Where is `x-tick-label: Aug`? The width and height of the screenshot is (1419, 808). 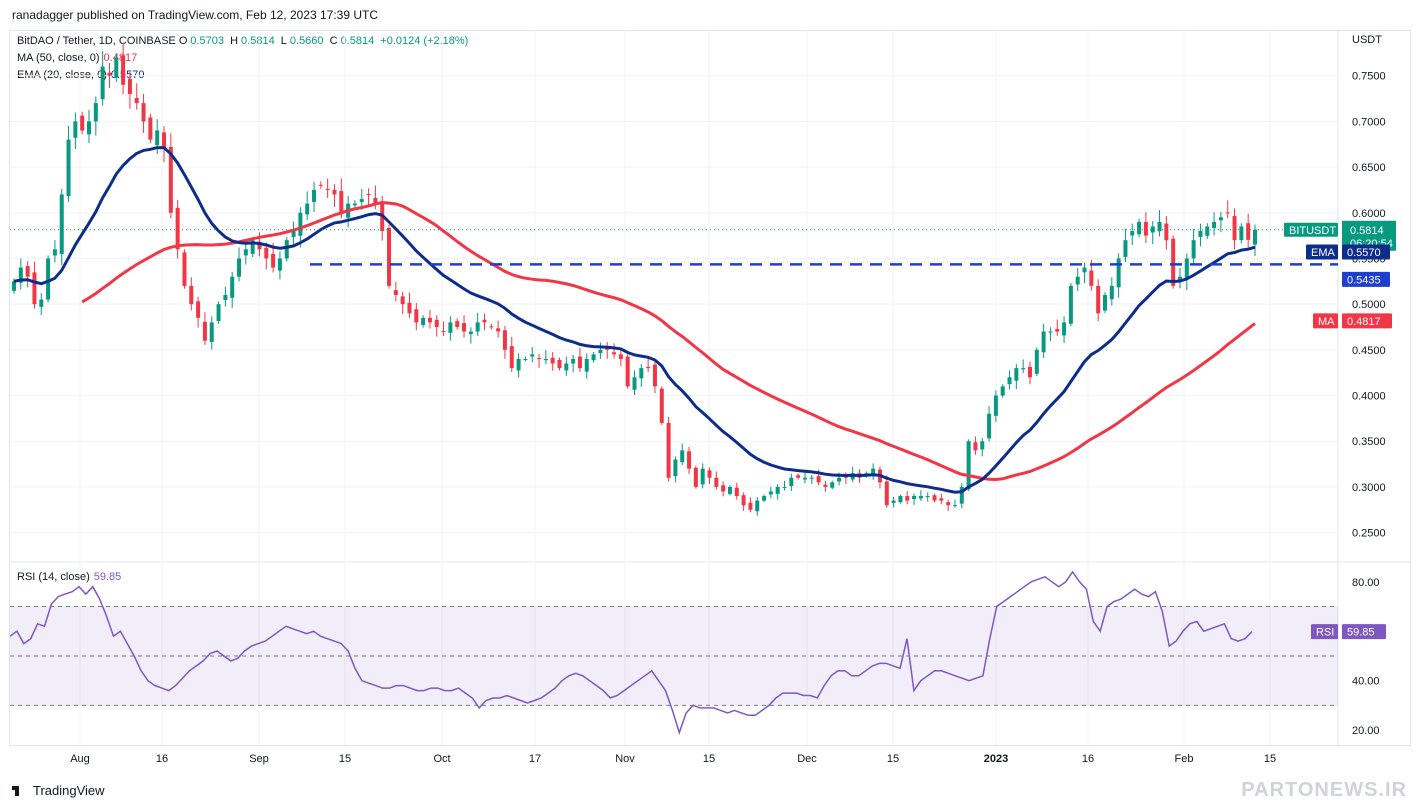
x-tick-label: Aug is located at coordinates (80, 759).